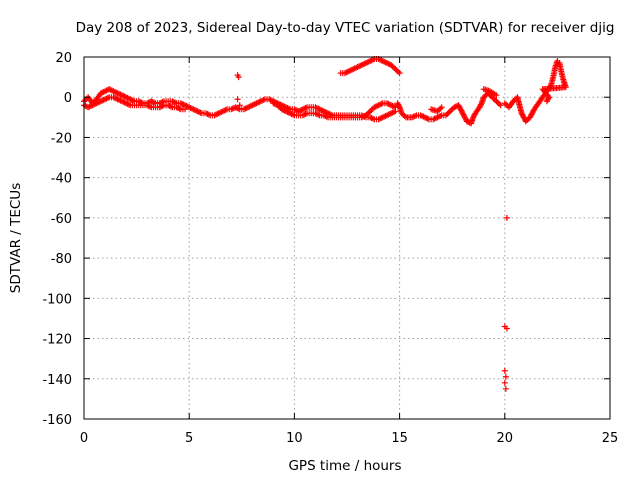 This screenshot has height=480, width=640. Describe the element at coordinates (57, 380) in the screenshot. I see `y-tick-label: -140` at that location.